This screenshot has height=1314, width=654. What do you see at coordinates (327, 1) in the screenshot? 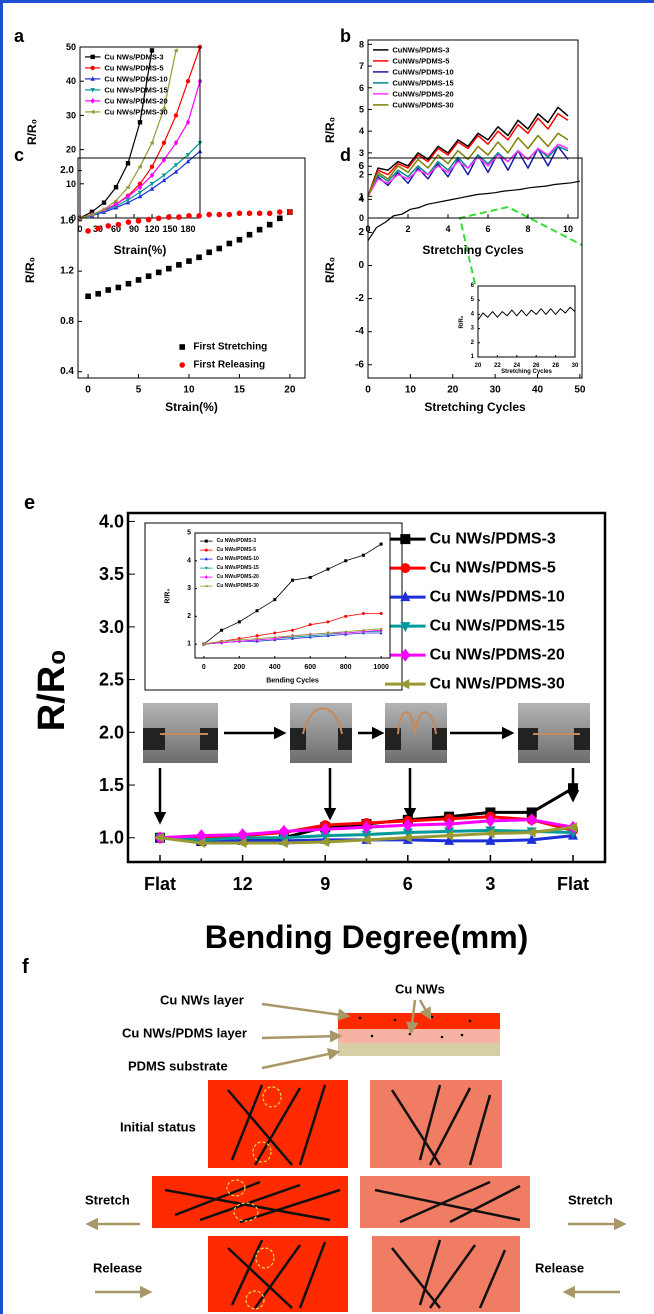
I see `border` at bounding box center [327, 1].